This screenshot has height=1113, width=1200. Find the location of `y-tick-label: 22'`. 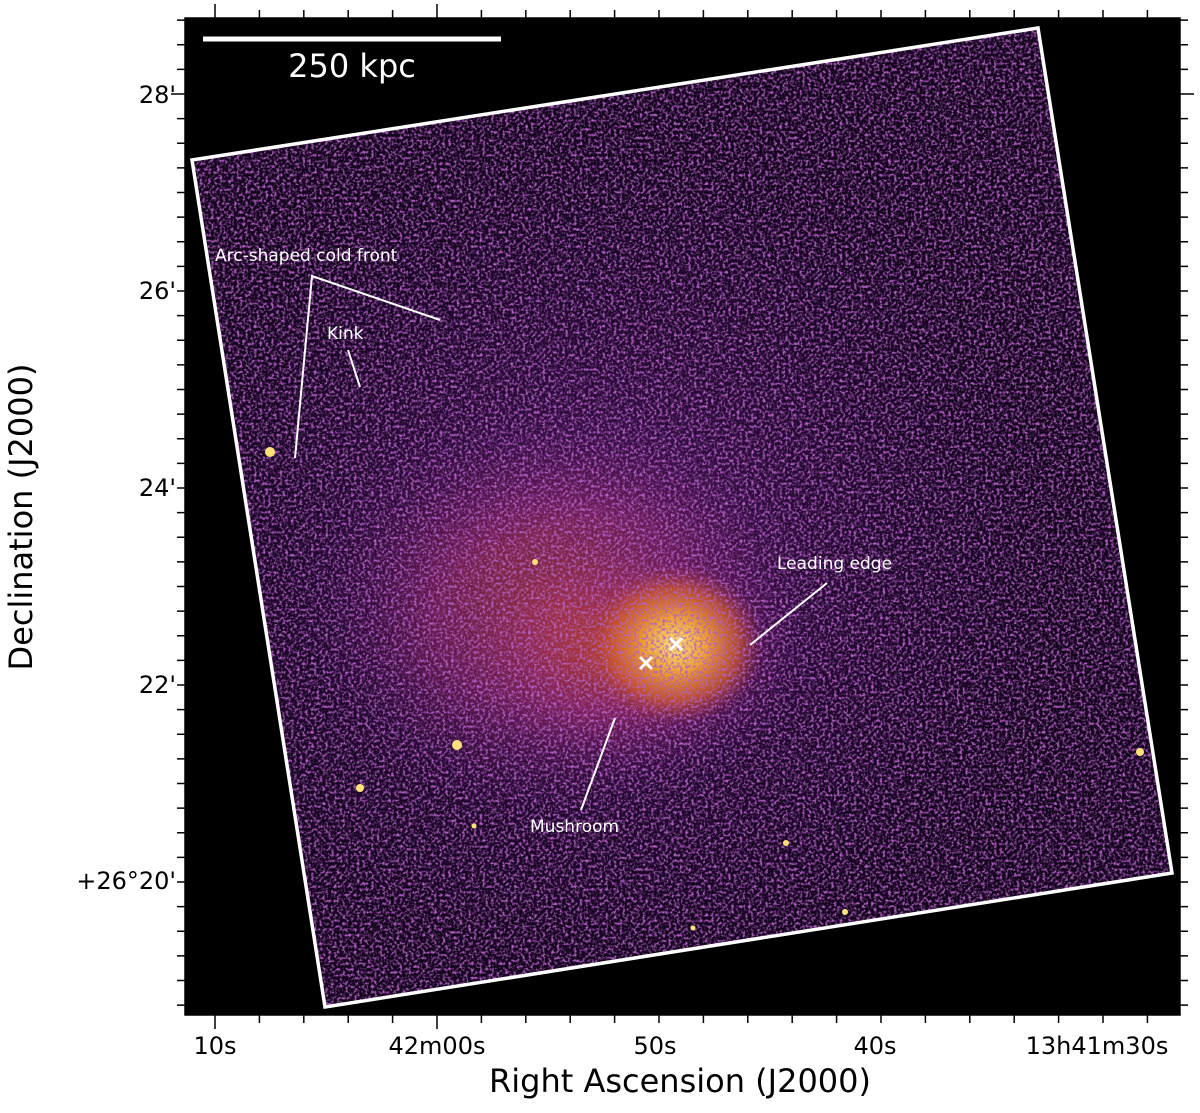

y-tick-label: 22' is located at coordinates (157, 685).